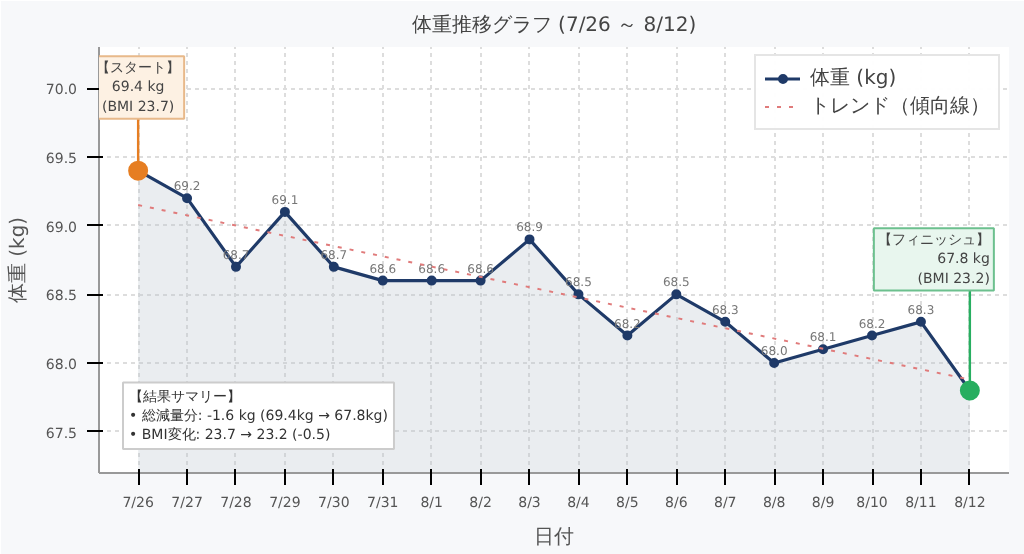 The image size is (1024, 554). I want to click on legend-label: 体重 (kg), so click(853, 78).